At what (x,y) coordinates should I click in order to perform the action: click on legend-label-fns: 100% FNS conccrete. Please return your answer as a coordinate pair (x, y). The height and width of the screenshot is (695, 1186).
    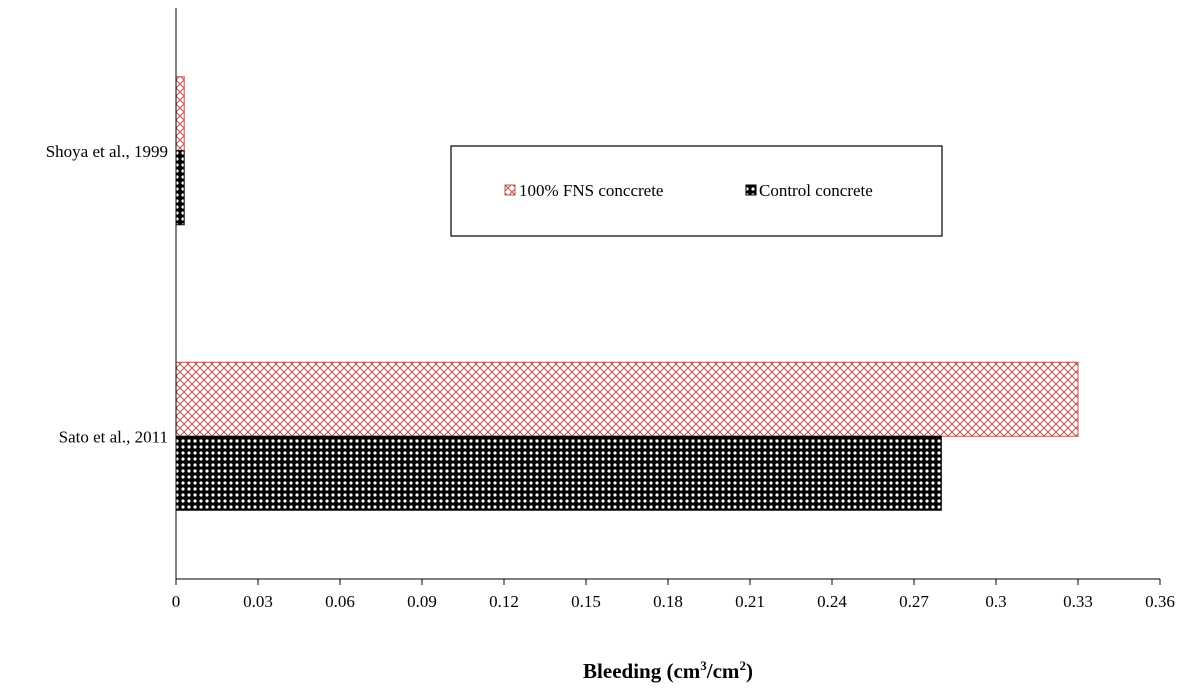
    Looking at the image, I should click on (591, 190).